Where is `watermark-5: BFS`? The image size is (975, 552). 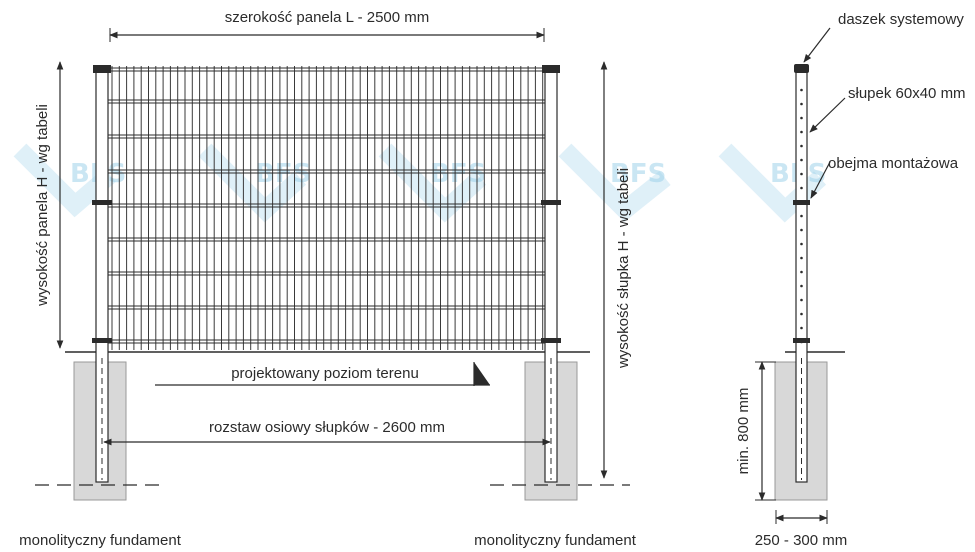
watermark-5: BFS is located at coordinates (772, 183).